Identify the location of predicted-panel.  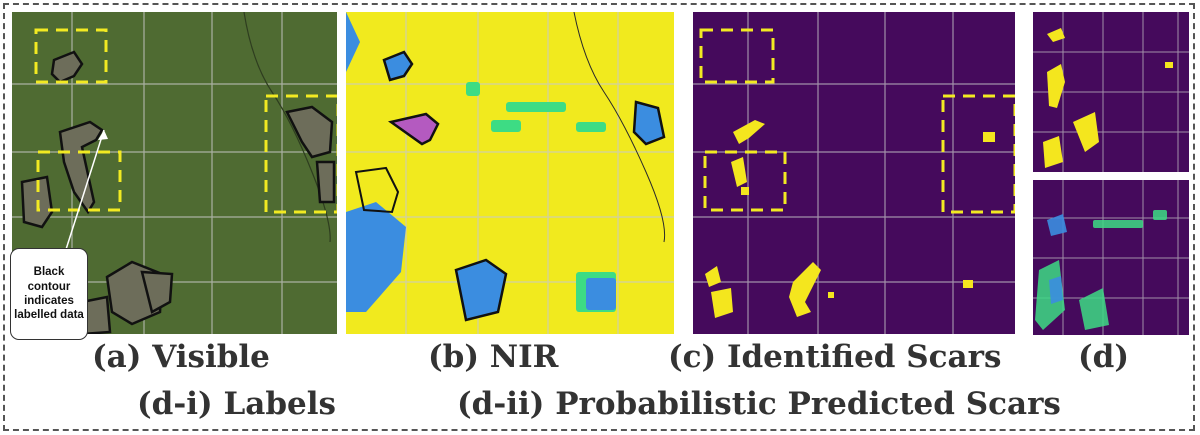
(1111, 257).